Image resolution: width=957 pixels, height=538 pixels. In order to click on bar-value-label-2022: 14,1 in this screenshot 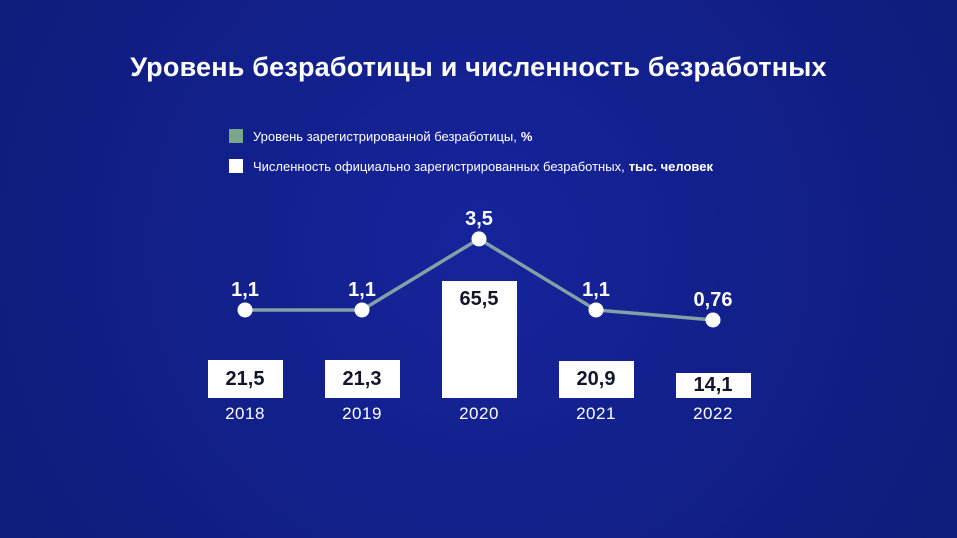, I will do `click(713, 385)`.